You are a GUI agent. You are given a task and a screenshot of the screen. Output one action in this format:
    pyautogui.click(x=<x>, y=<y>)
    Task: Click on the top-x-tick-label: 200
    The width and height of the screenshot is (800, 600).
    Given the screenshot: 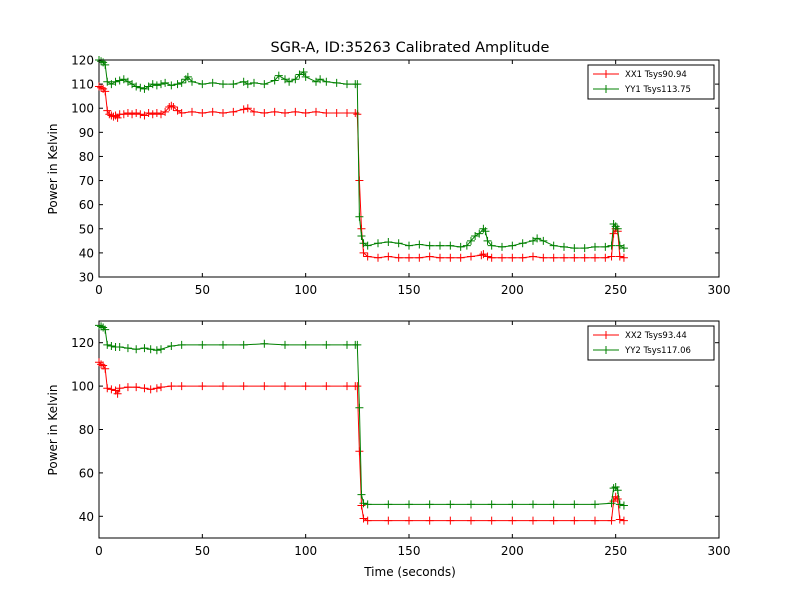 What is the action you would take?
    pyautogui.click(x=512, y=290)
    